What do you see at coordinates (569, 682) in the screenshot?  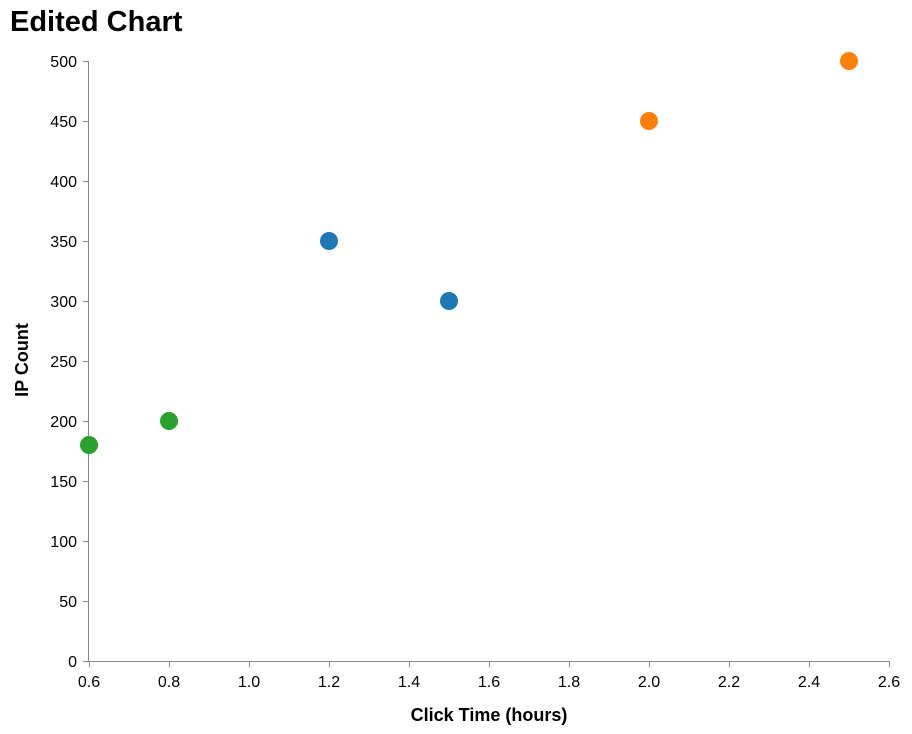 I see `x-tick-label: 1.8` at bounding box center [569, 682].